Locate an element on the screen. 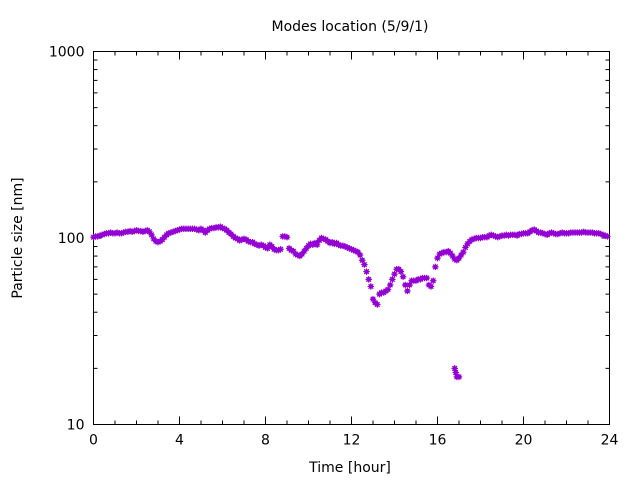 The height and width of the screenshot is (480, 640). x-axis-title: Time [hour] is located at coordinates (349, 468).